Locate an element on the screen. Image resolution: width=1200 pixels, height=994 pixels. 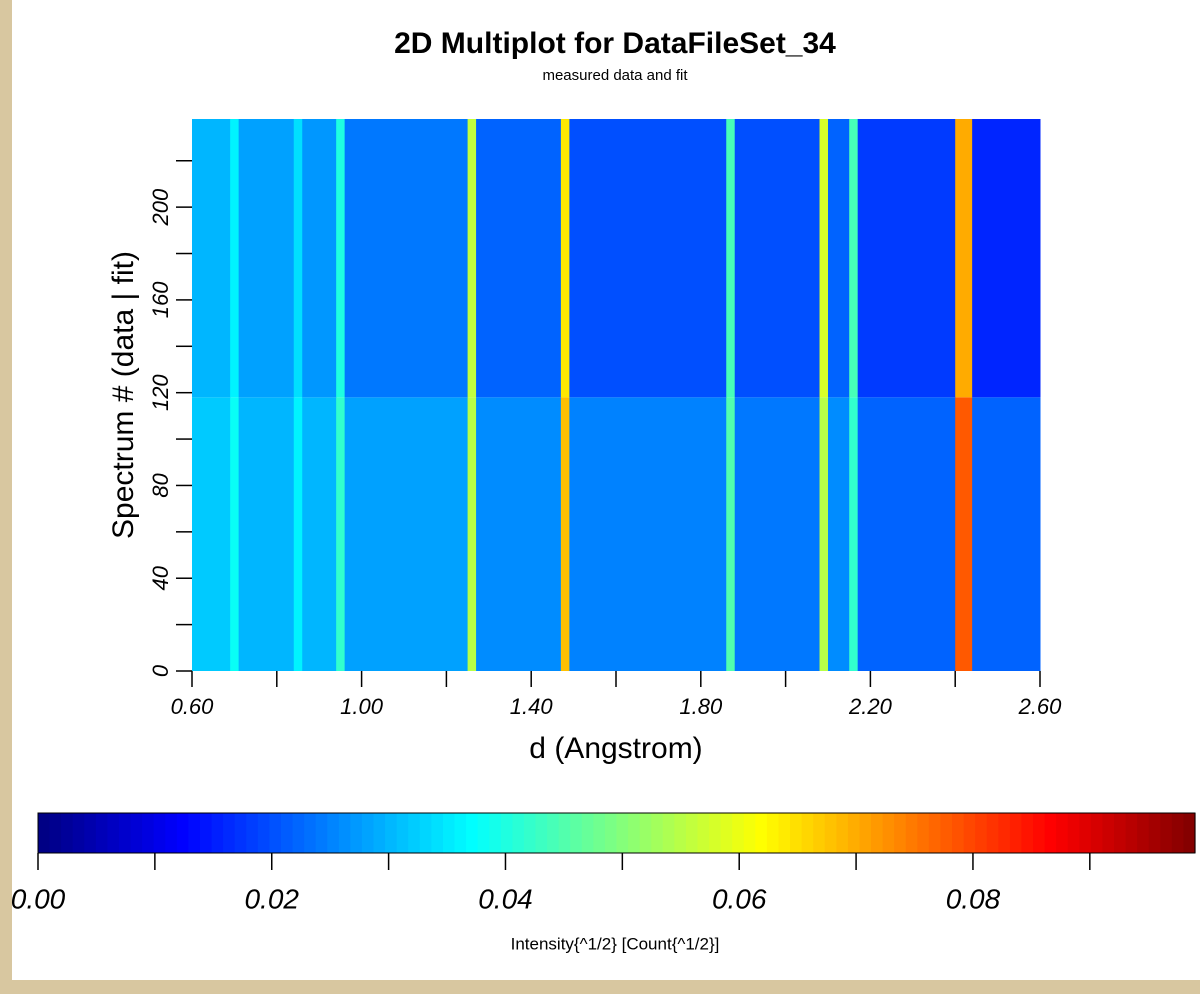
x-tick-label: 1.80 is located at coordinates (701, 706).